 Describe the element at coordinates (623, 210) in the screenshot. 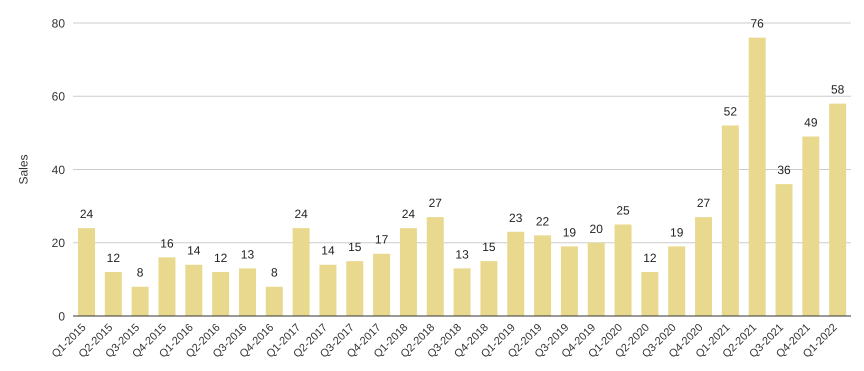

I see `data-label: 25` at that location.